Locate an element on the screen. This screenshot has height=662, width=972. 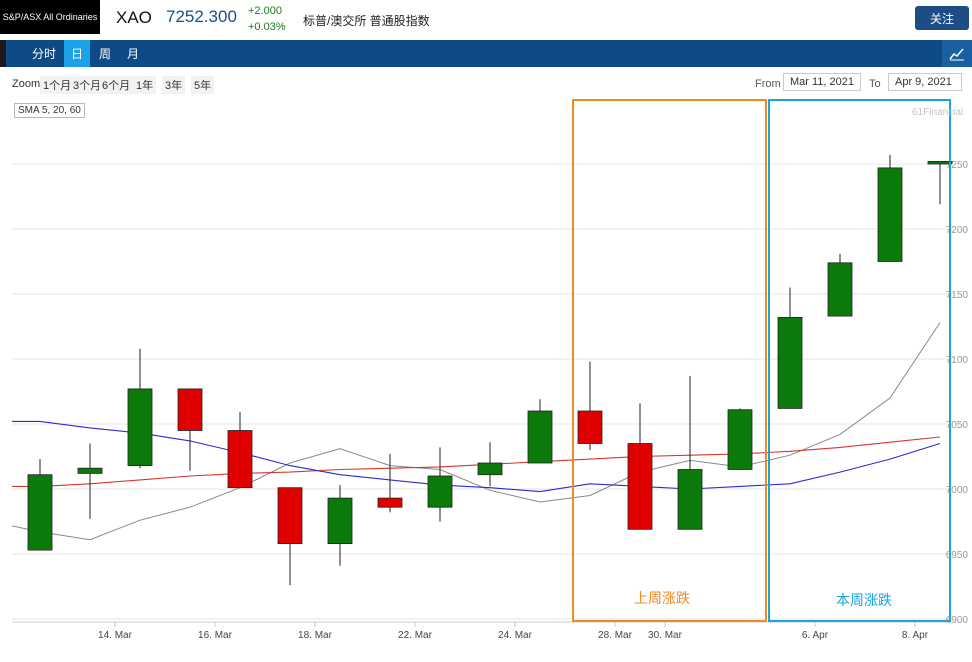
zoom-1y: 1年 is located at coordinates (145, 85).